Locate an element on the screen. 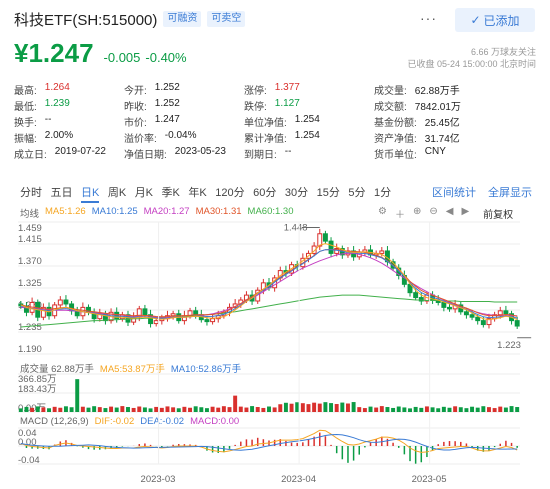 This screenshot has height=489, width=550. tab-120分: 120分 is located at coordinates (230, 193).